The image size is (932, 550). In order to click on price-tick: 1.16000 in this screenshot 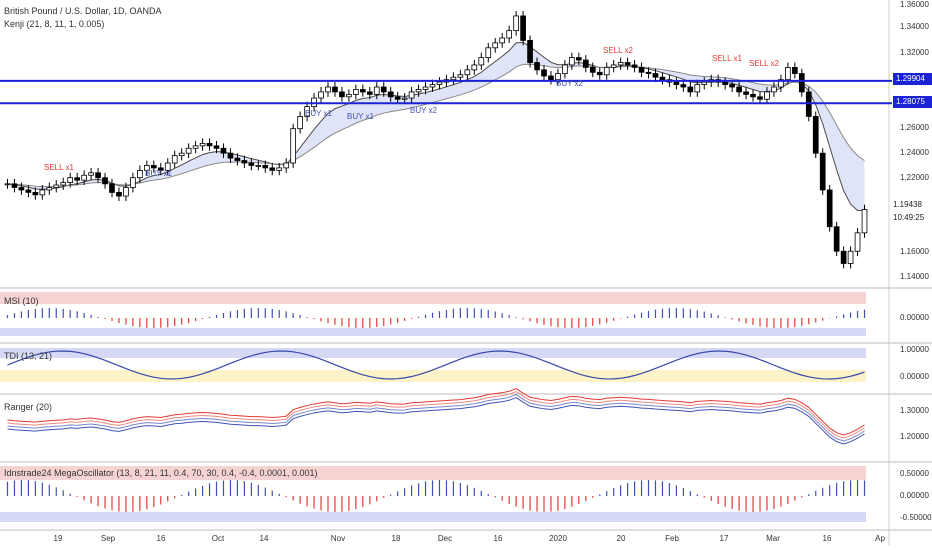, I will do `click(914, 251)`.